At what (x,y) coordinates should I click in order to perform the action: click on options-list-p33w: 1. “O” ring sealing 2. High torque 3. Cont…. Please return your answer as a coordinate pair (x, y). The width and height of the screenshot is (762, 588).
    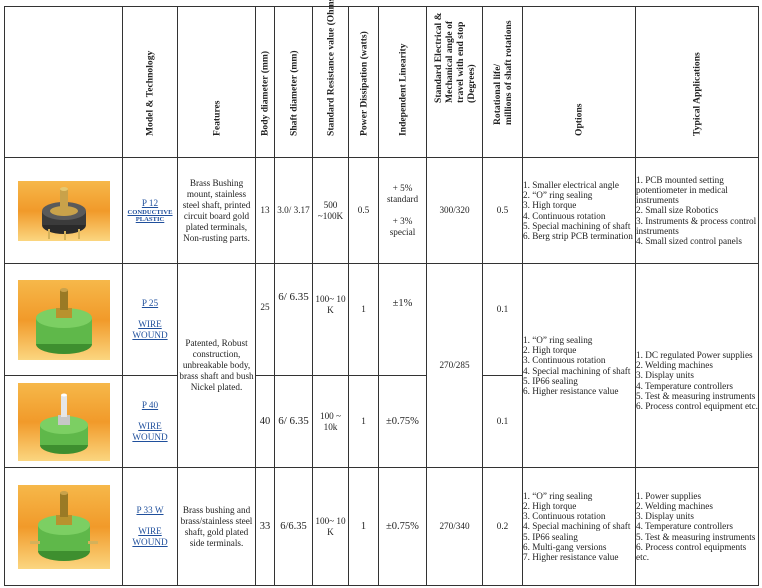
    Looking at the image, I should click on (579, 526).